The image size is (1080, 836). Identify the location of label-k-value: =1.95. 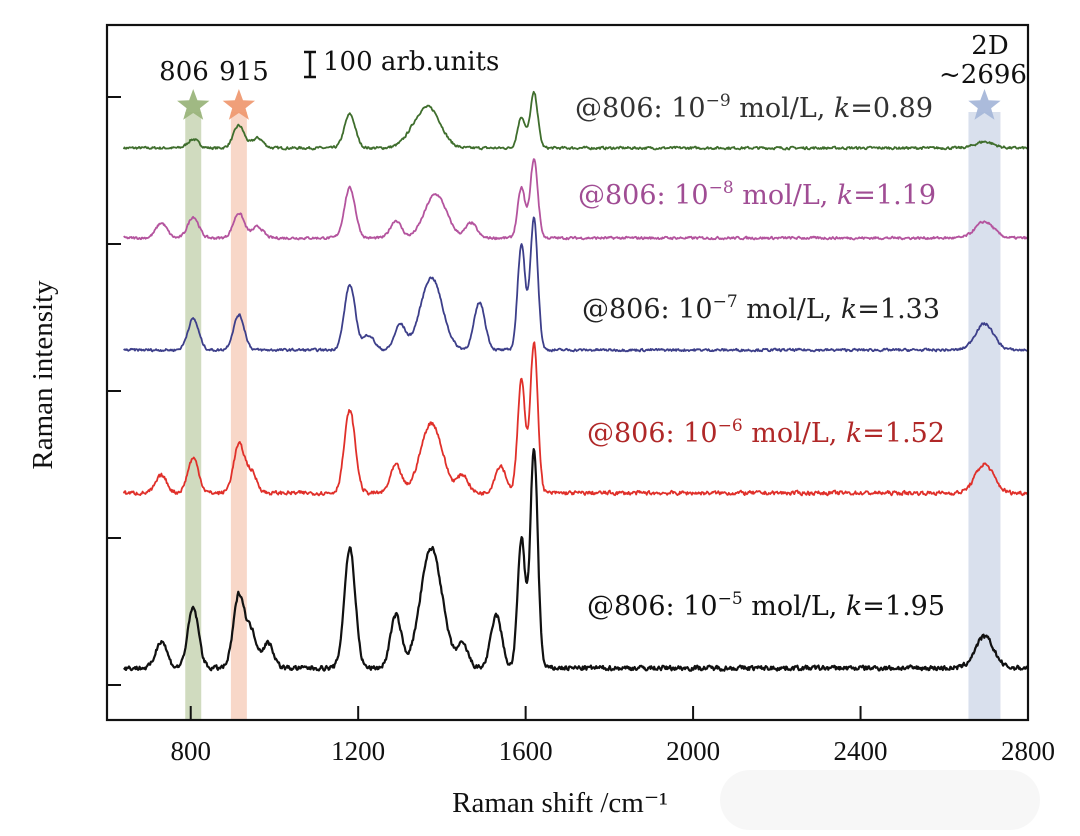
(903, 606).